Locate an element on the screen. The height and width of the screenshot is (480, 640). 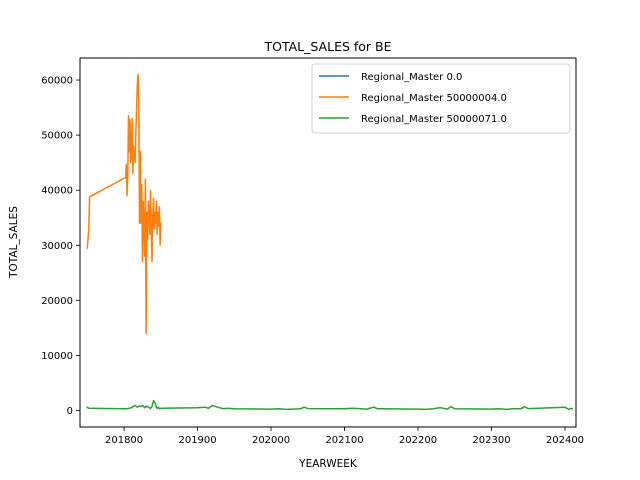
y-tick-label: 50000 is located at coordinates (57, 136).